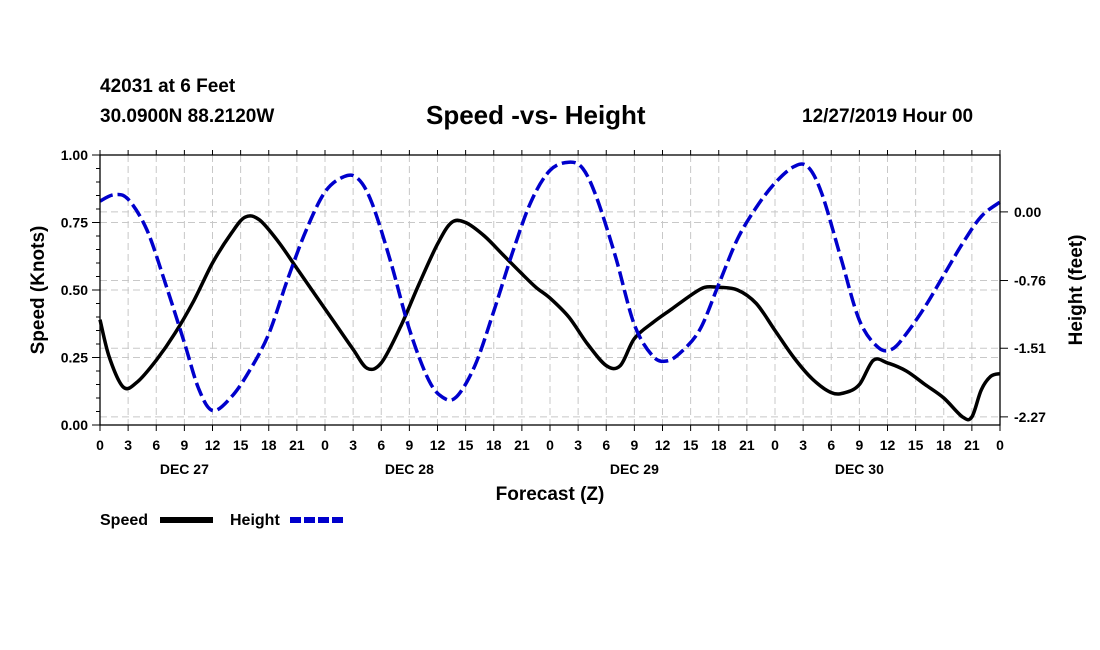 The image size is (1100, 650). Describe the element at coordinates (74, 358) in the screenshot. I see `y-tick-label: 0.25` at that location.